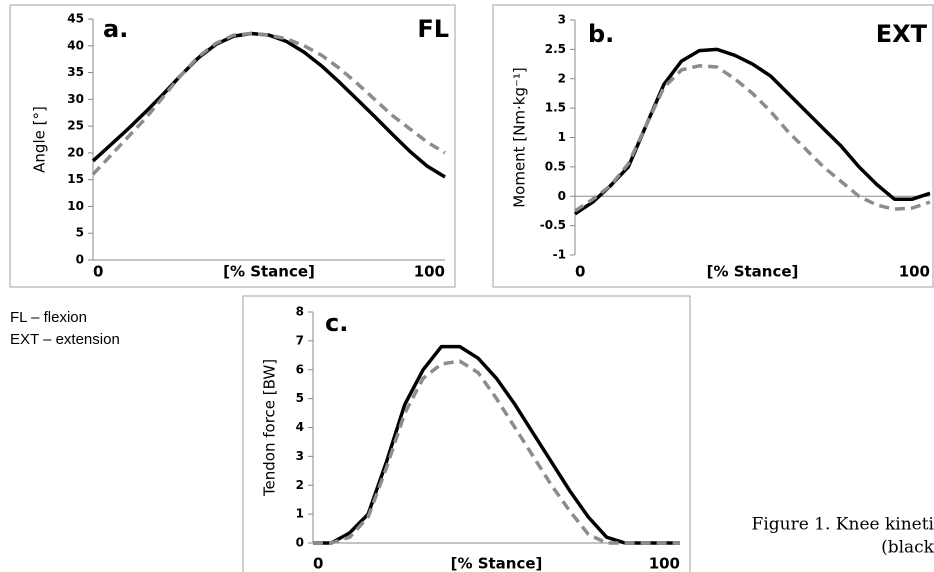 This screenshot has height=572, width=934. I want to click on y-tick-label: 7, so click(300, 340).